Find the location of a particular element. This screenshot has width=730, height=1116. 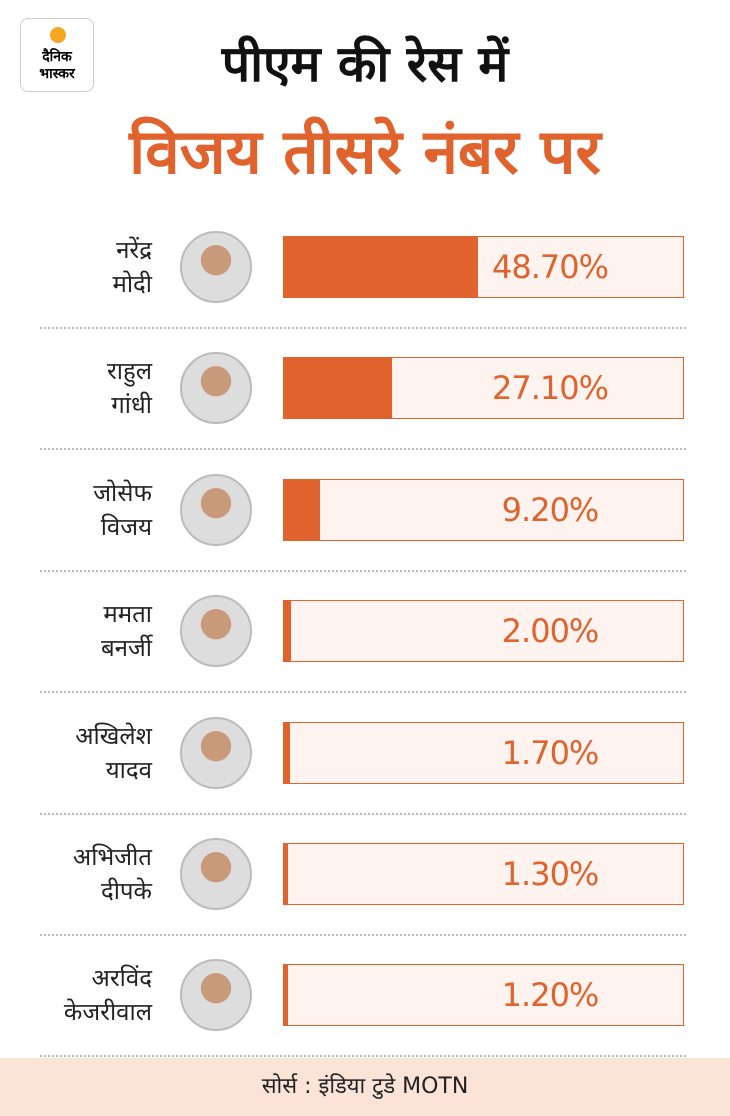

category-label: ममता बनर्जी is located at coordinates (126, 631).